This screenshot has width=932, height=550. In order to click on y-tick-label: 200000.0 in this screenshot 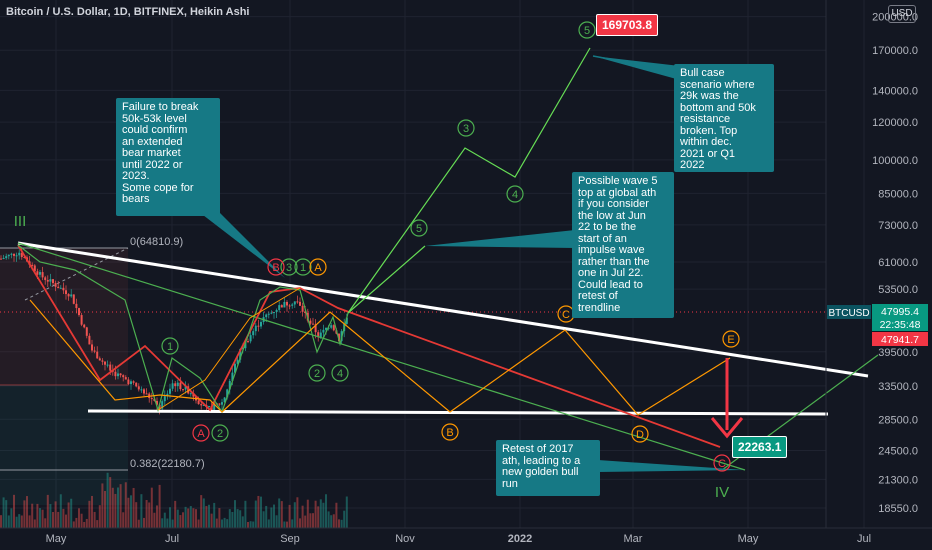, I will do `click(895, 18)`.